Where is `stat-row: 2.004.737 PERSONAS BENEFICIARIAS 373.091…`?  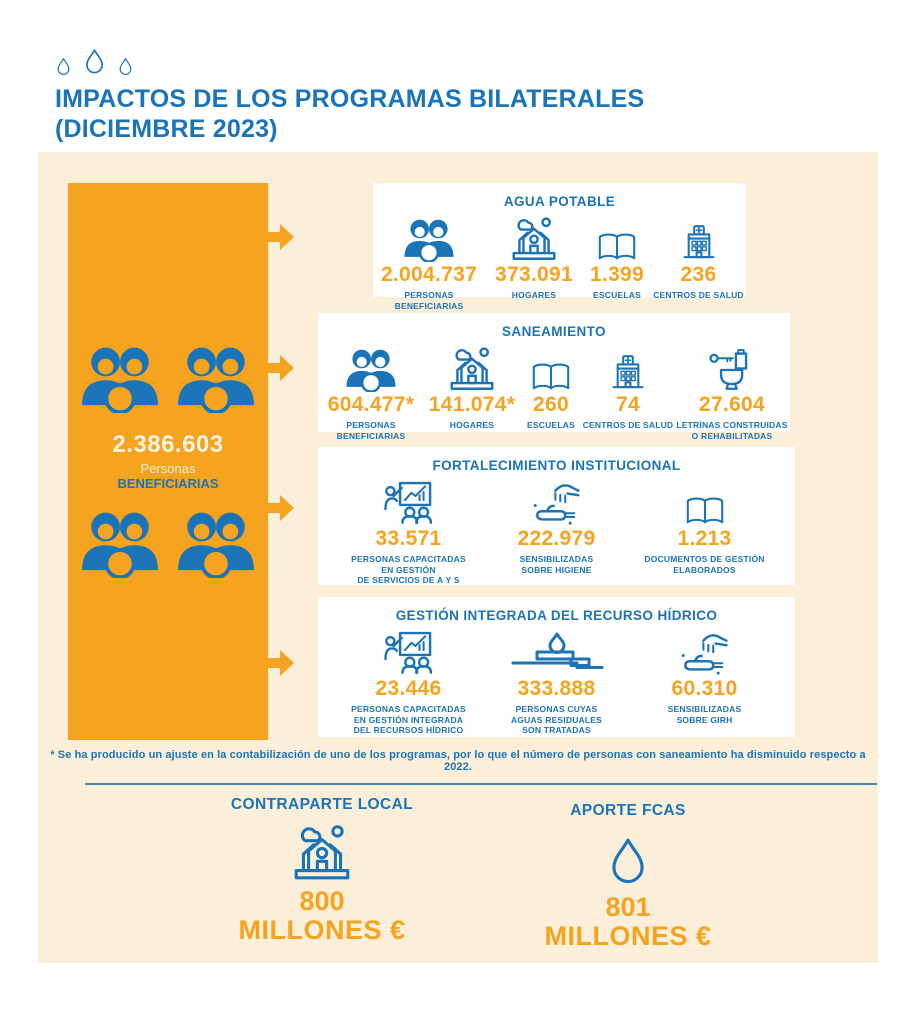
stat-row: 2.004.737 PERSONAS BENEFICIARIAS 373.091… is located at coordinates (559, 261).